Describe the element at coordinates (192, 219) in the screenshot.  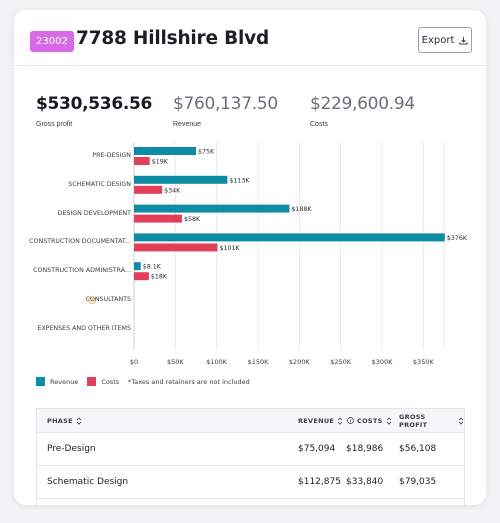
I see `bar-value-label: $58K` at that location.